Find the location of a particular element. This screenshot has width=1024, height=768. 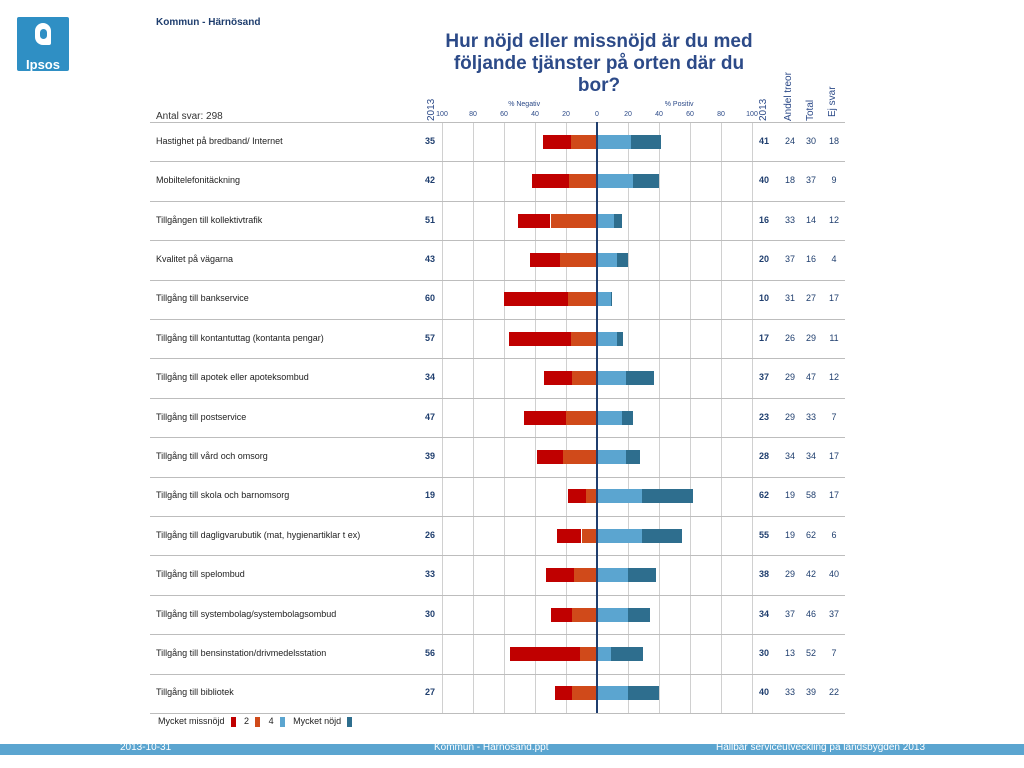

zero-line is located at coordinates (597, 417).